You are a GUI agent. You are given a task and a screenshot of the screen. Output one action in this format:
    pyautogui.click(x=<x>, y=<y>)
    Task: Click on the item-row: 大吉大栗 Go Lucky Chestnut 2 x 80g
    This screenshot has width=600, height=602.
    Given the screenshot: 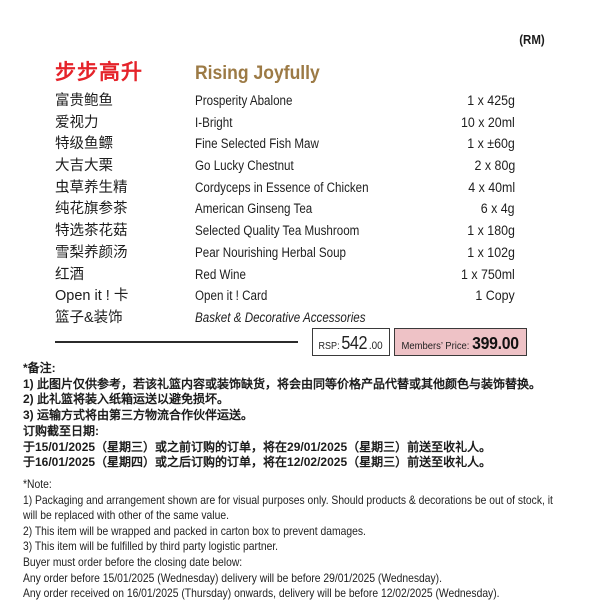 What is the action you would take?
    pyautogui.click(x=285, y=166)
    